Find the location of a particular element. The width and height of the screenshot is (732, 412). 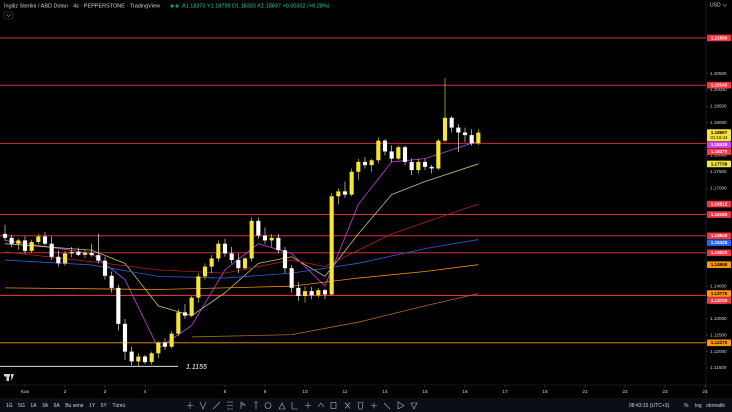

range-button: 1G is located at coordinates (9, 406).